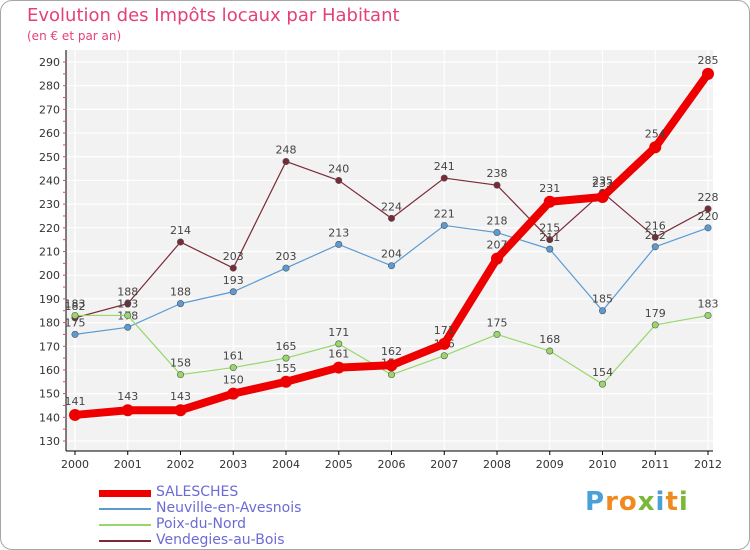 This screenshot has height=550, width=750. What do you see at coordinates (49, 228) in the screenshot?
I see `y-tick-label: 220` at bounding box center [49, 228].